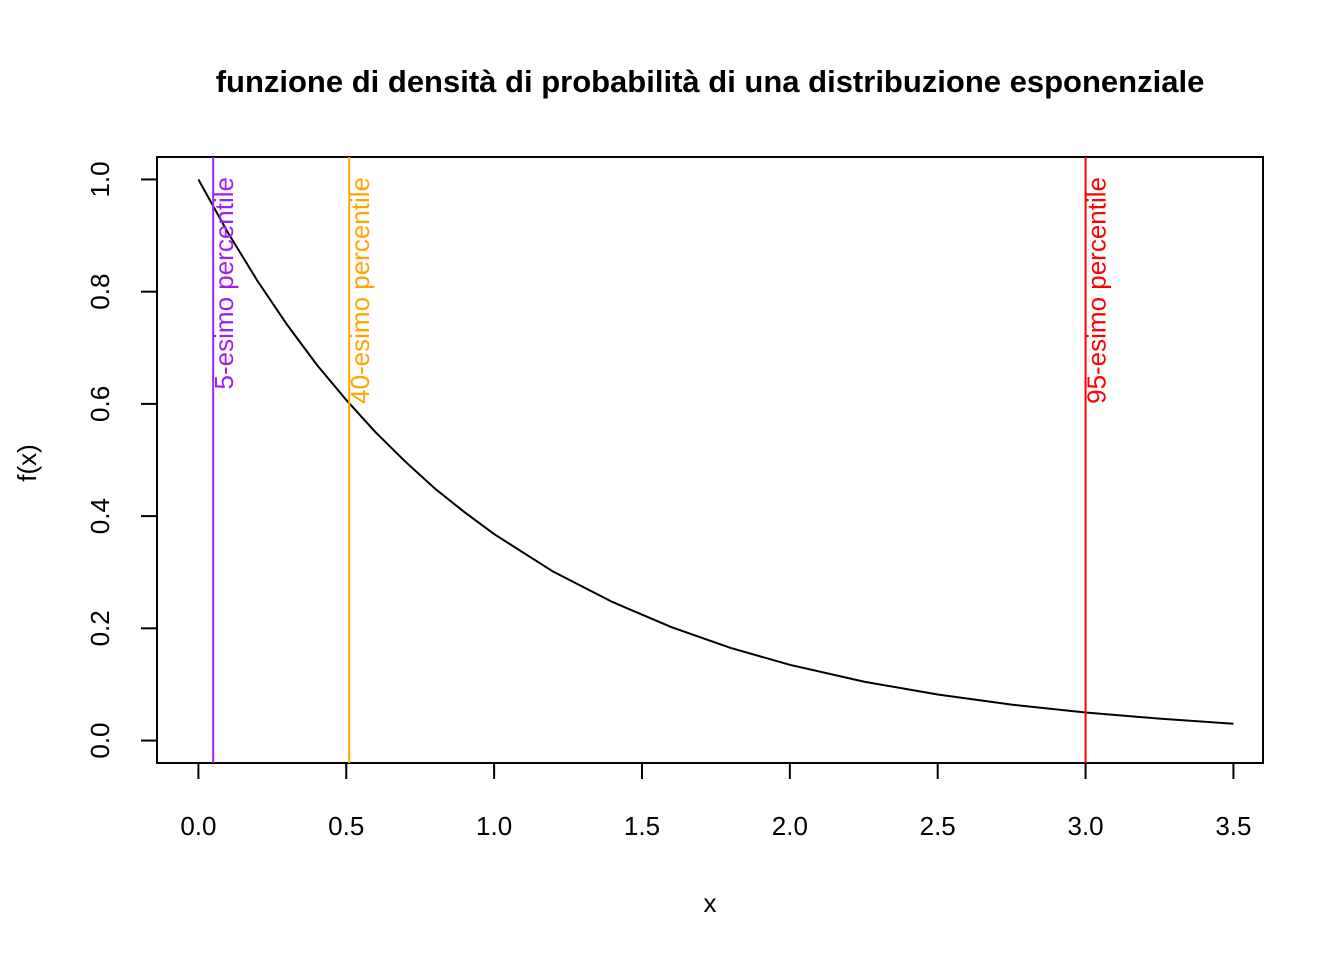 This screenshot has width=1344, height=960. I want to click on x-tick-label: 1.5, so click(642, 826).